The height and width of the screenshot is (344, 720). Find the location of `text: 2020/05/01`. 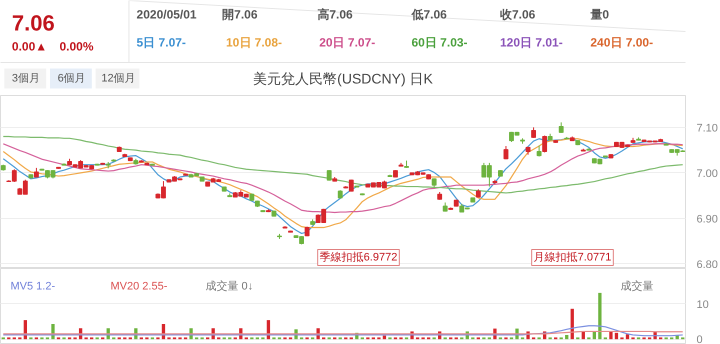

text: 2020/05/01 is located at coordinates (166, 15).